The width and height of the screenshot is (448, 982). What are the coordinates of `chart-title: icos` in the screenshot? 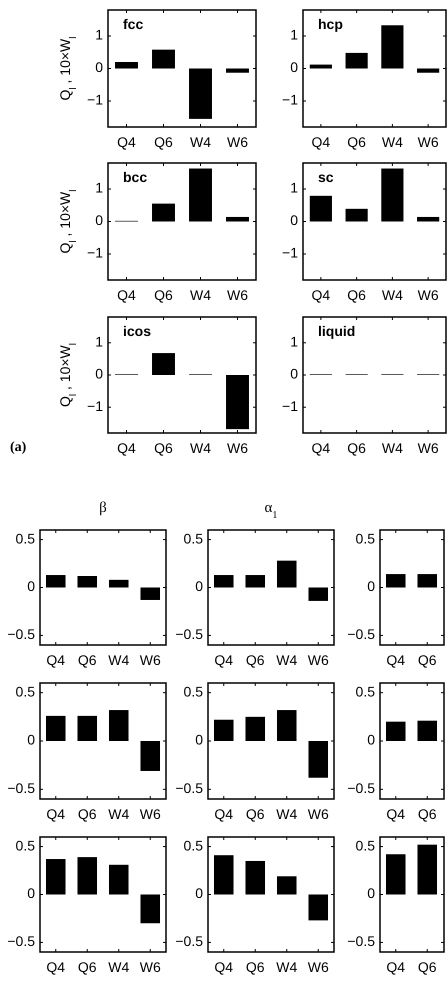 It's located at (137, 331).